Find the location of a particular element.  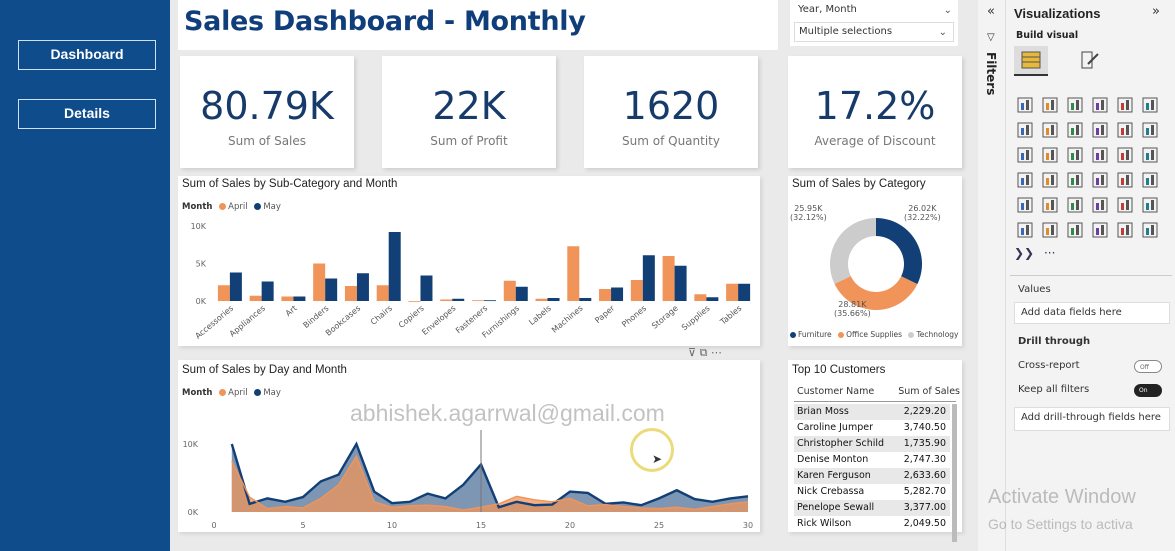

year-month-slicer: Year, Month ⌄ Multiple selections ⌄ is located at coordinates (874, 23).